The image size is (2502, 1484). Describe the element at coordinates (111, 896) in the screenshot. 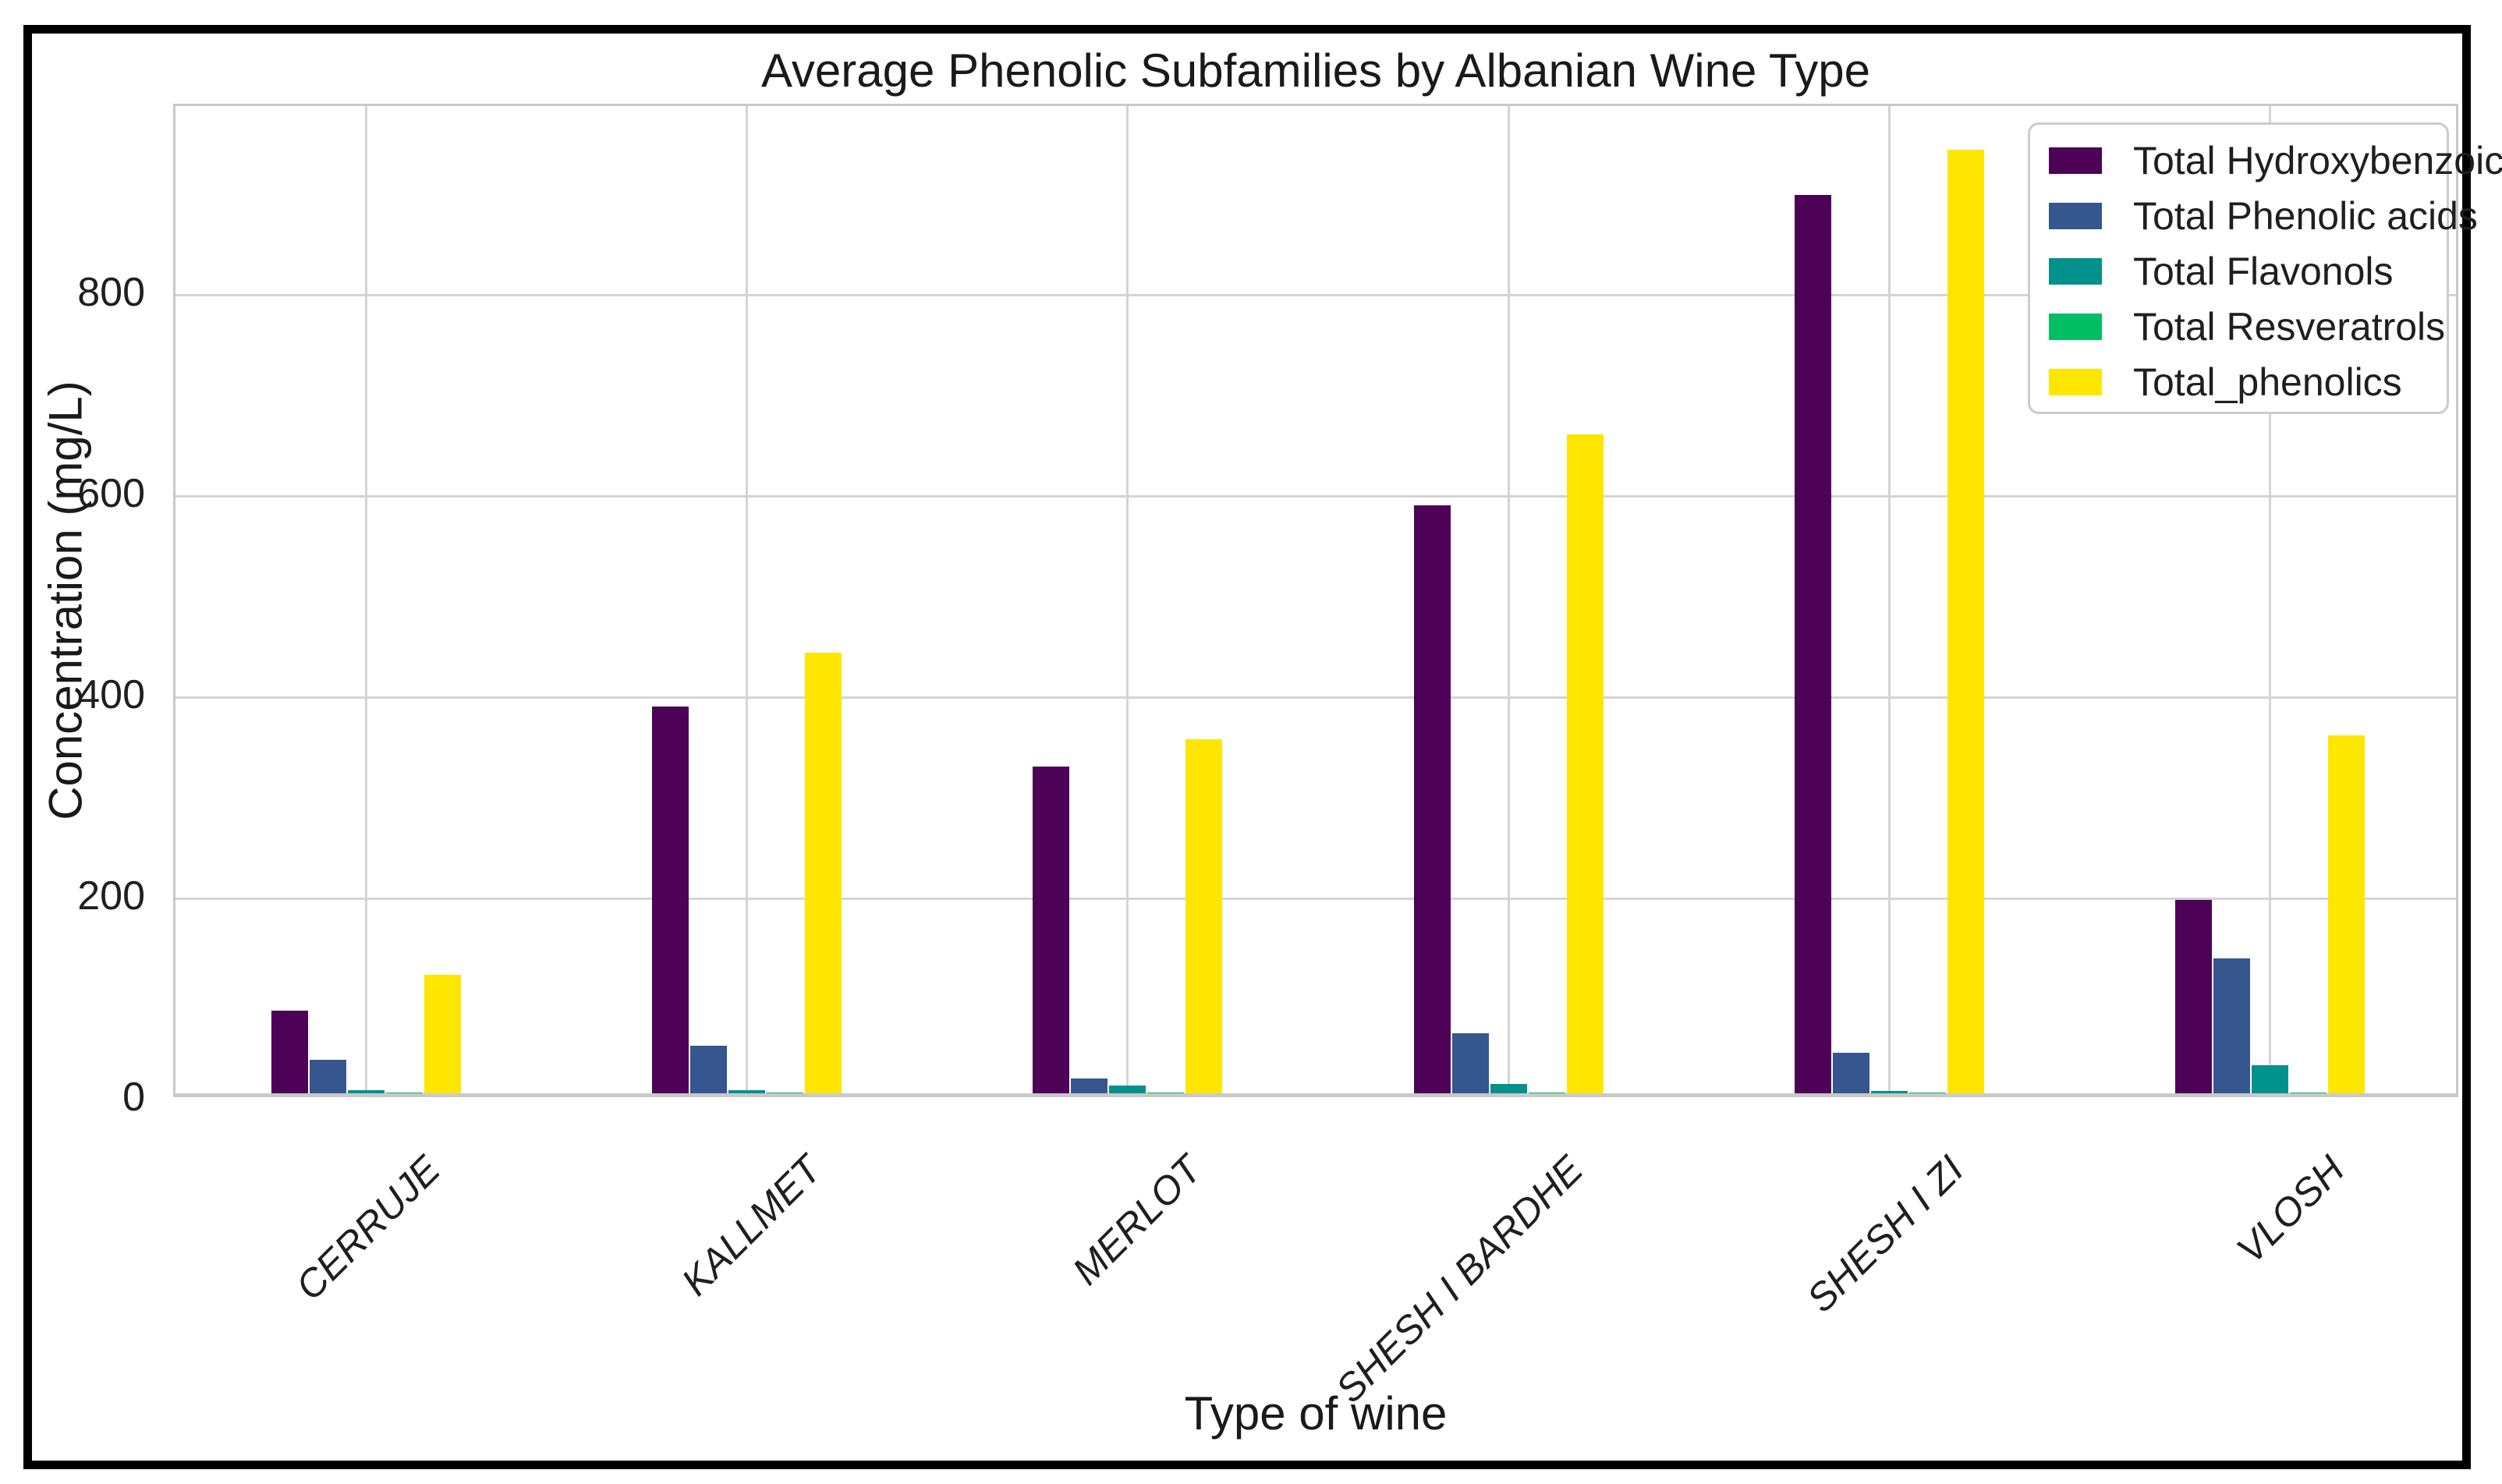

I see `y-tick-label: 200` at that location.